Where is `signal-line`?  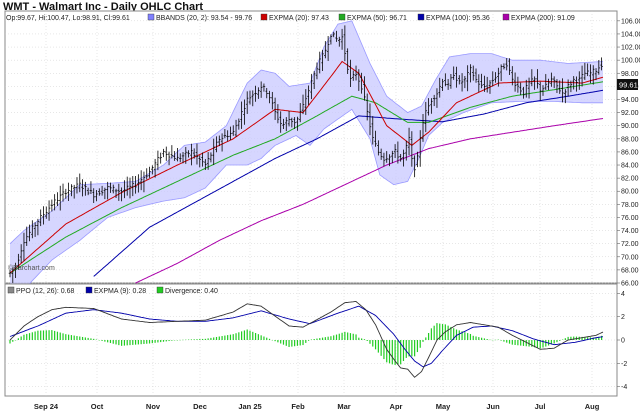
signal-line is located at coordinates (306, 336).